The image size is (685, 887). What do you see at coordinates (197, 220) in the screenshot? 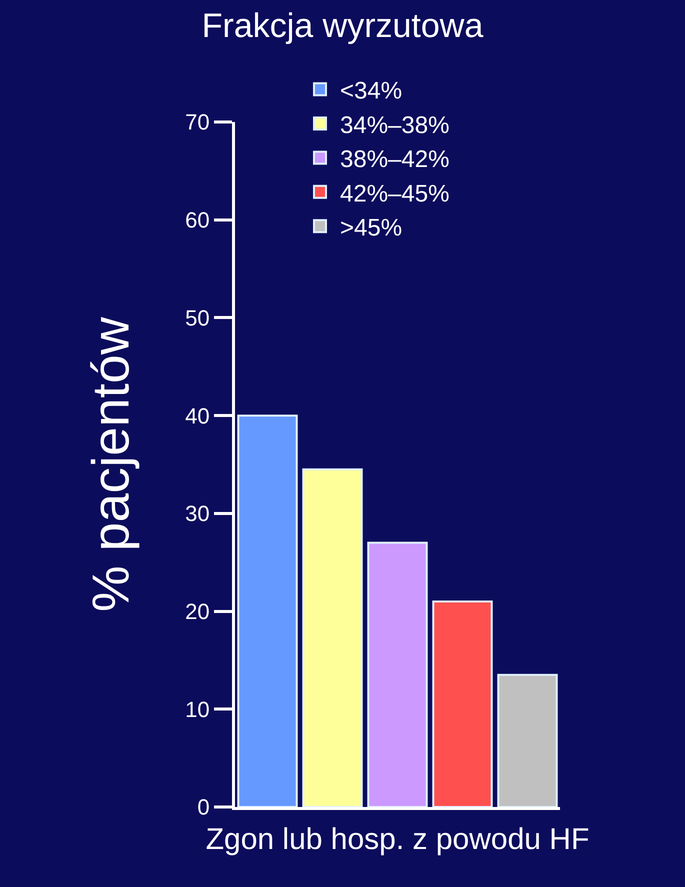
I see `y-tick-label: 60` at bounding box center [197, 220].